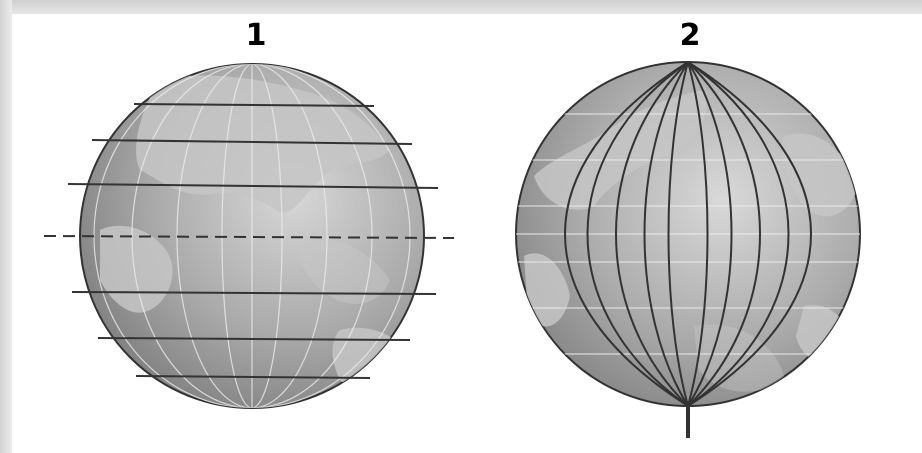 This screenshot has width=922, height=453. What do you see at coordinates (256, 35) in the screenshot?
I see `globe-1-label: 1` at bounding box center [256, 35].